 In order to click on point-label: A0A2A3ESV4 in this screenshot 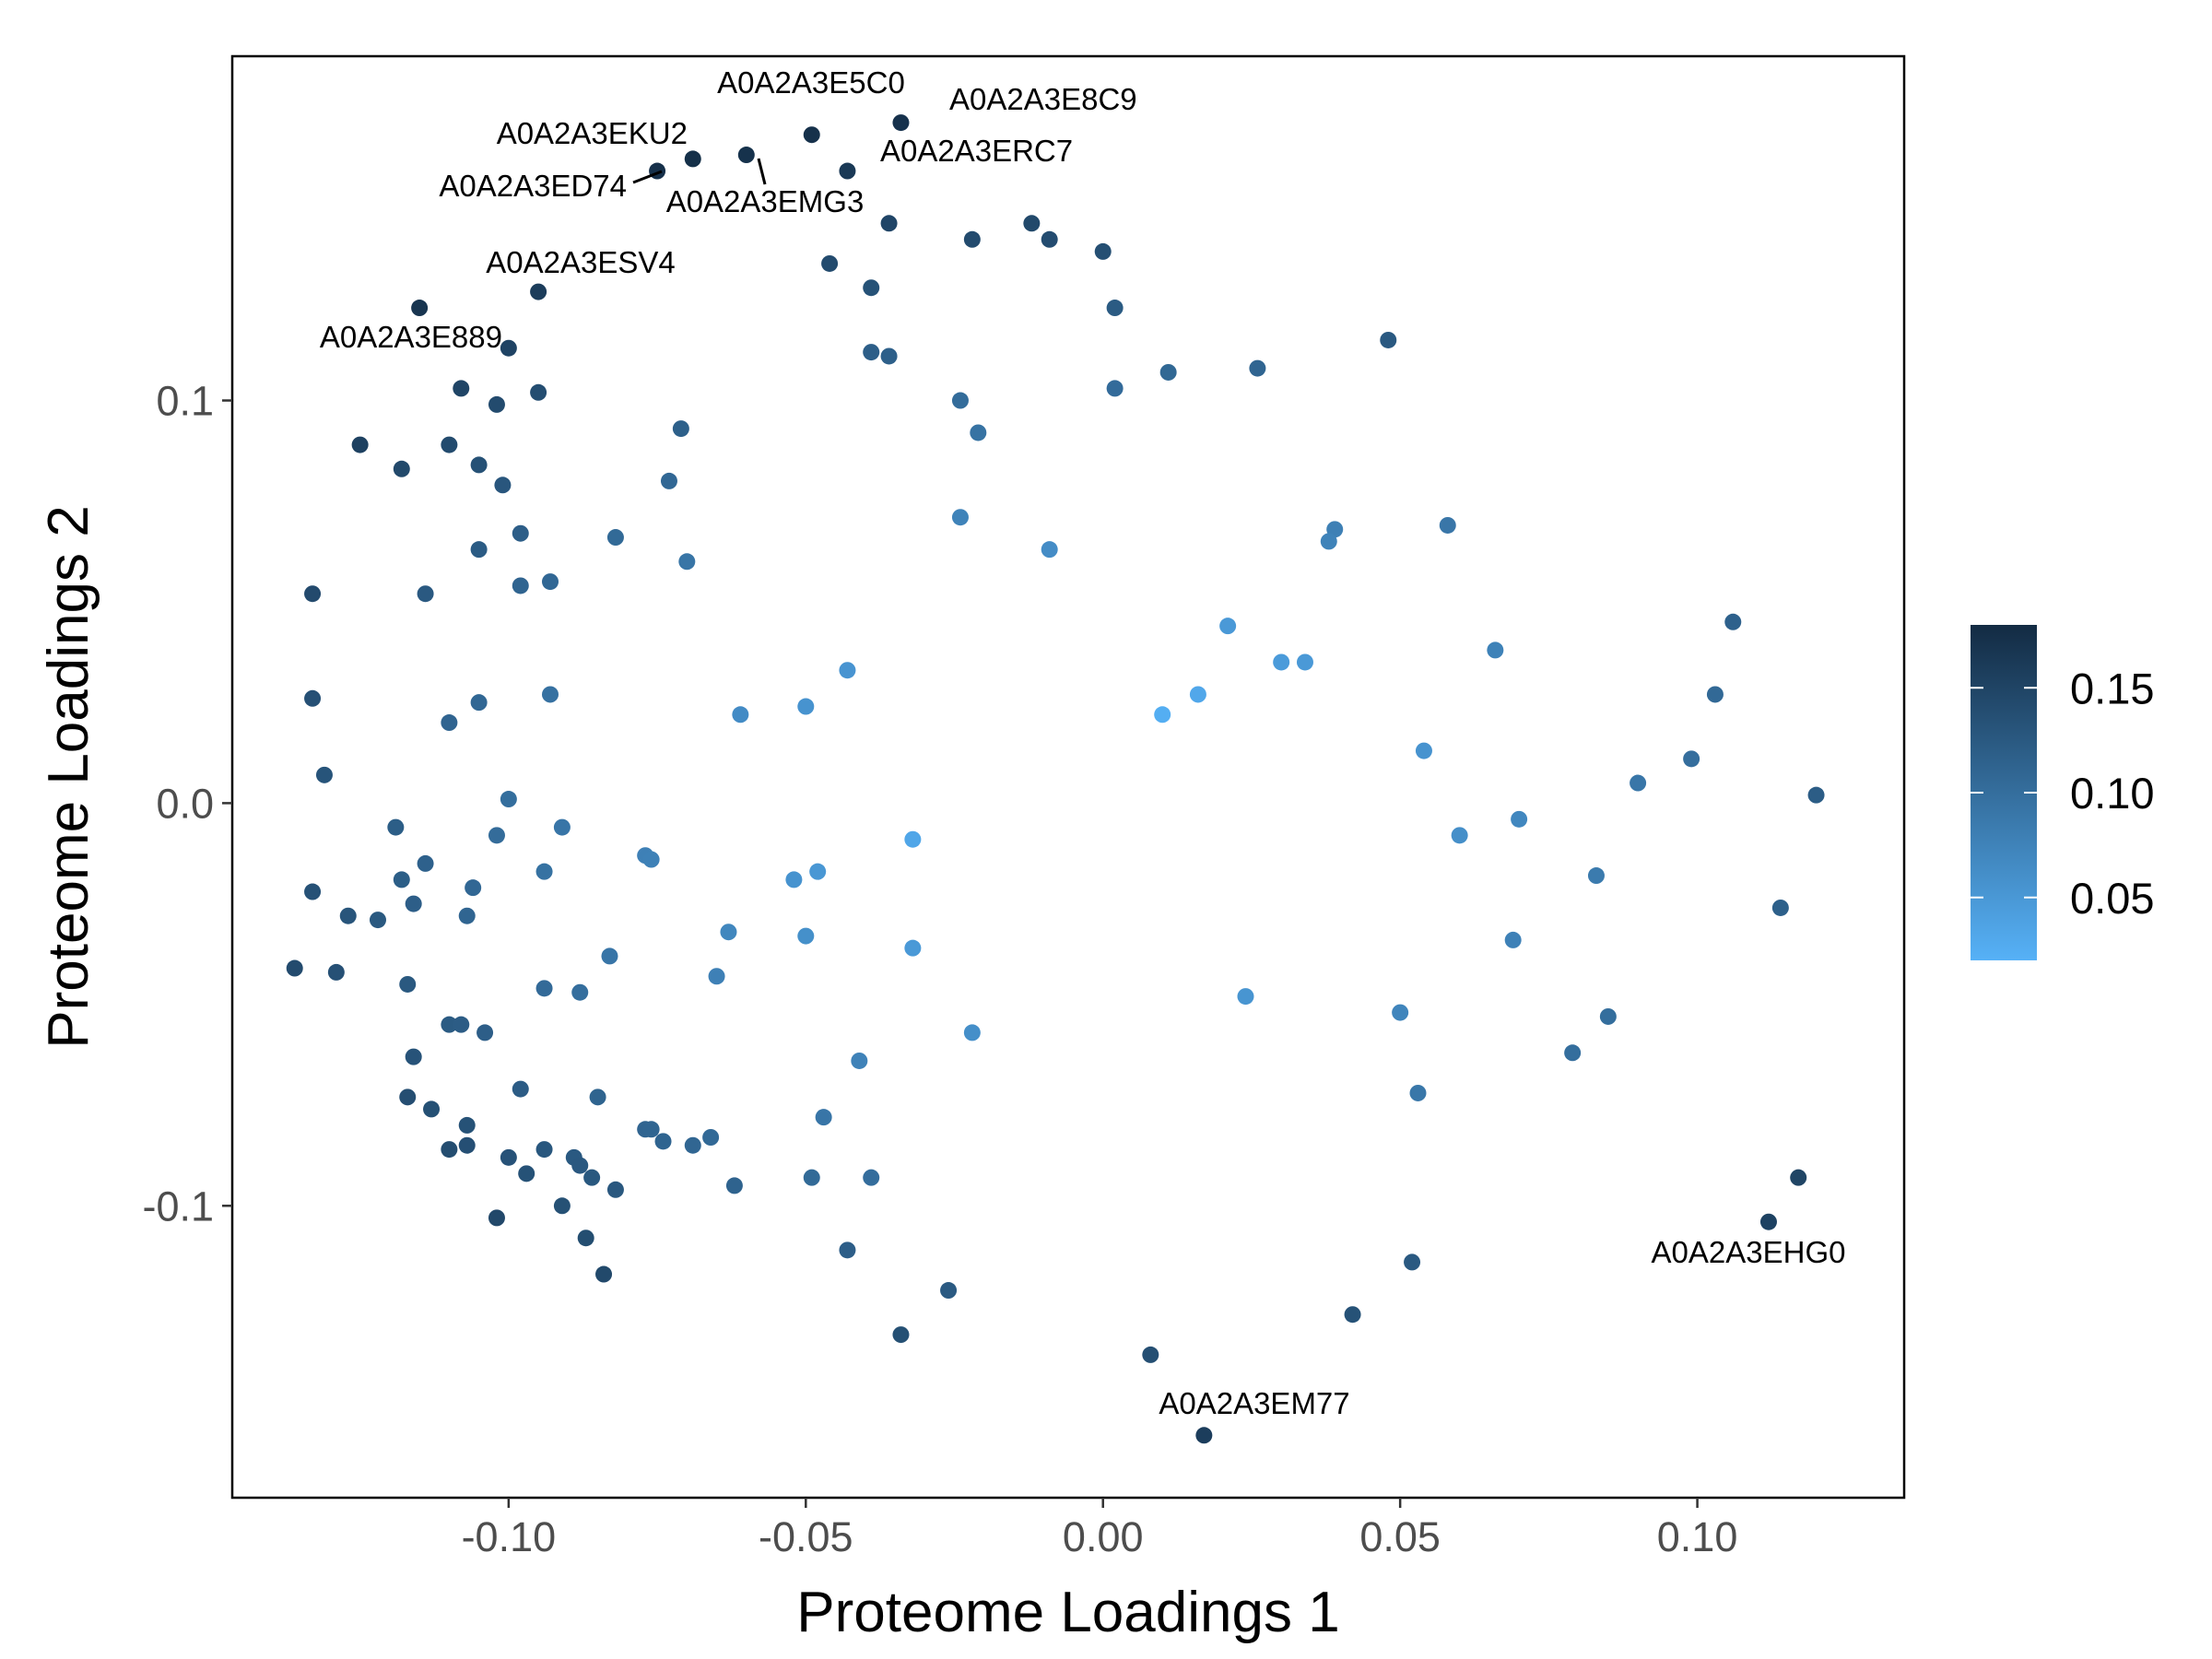, I will do `click(580, 262)`.